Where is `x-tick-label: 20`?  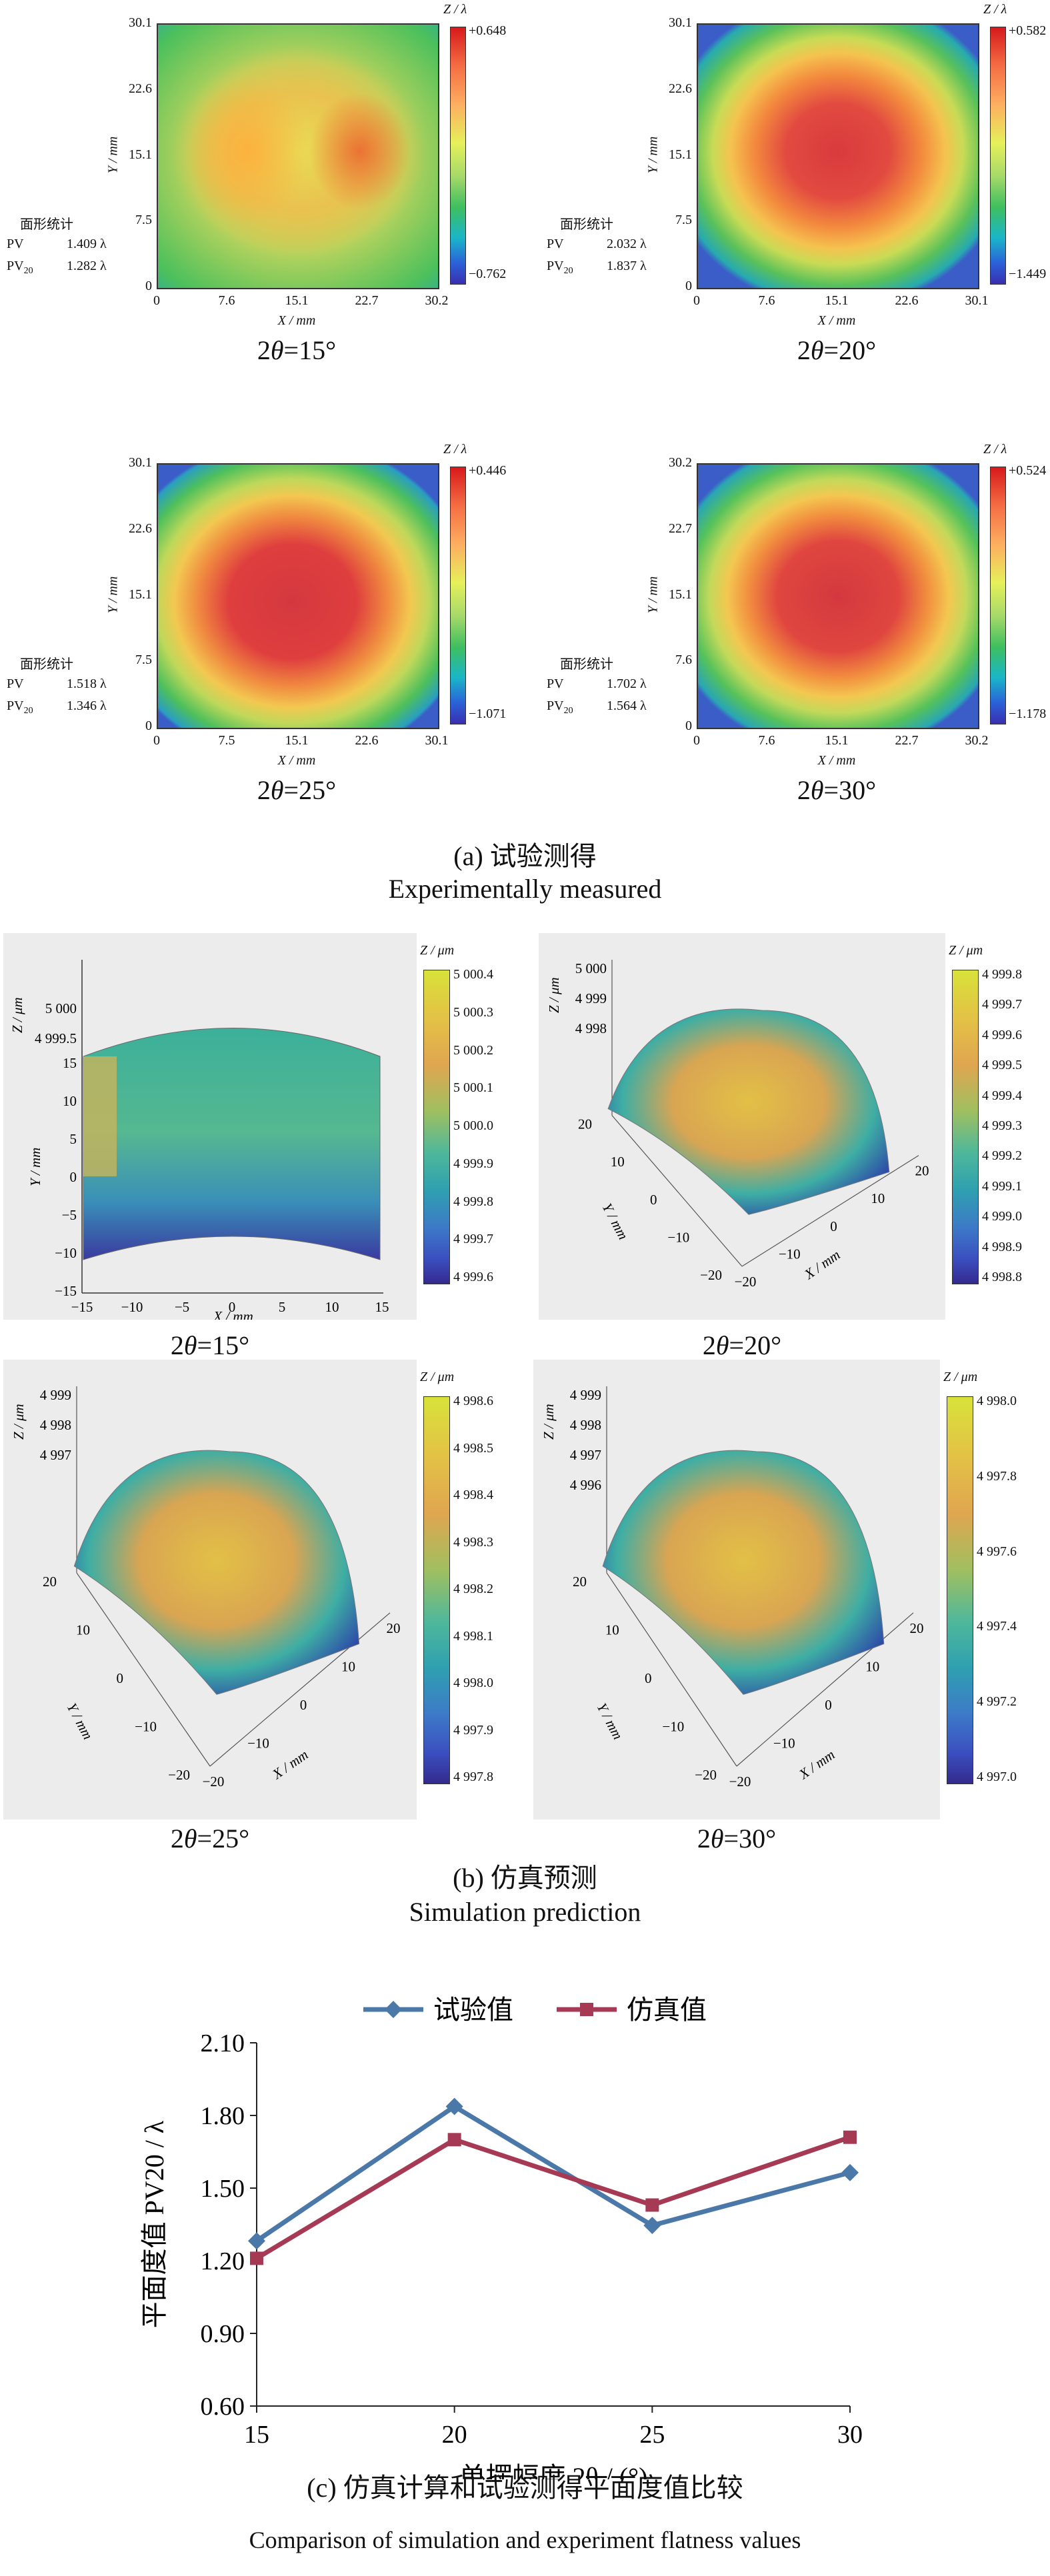 x-tick-label: 20 is located at coordinates (917, 1628).